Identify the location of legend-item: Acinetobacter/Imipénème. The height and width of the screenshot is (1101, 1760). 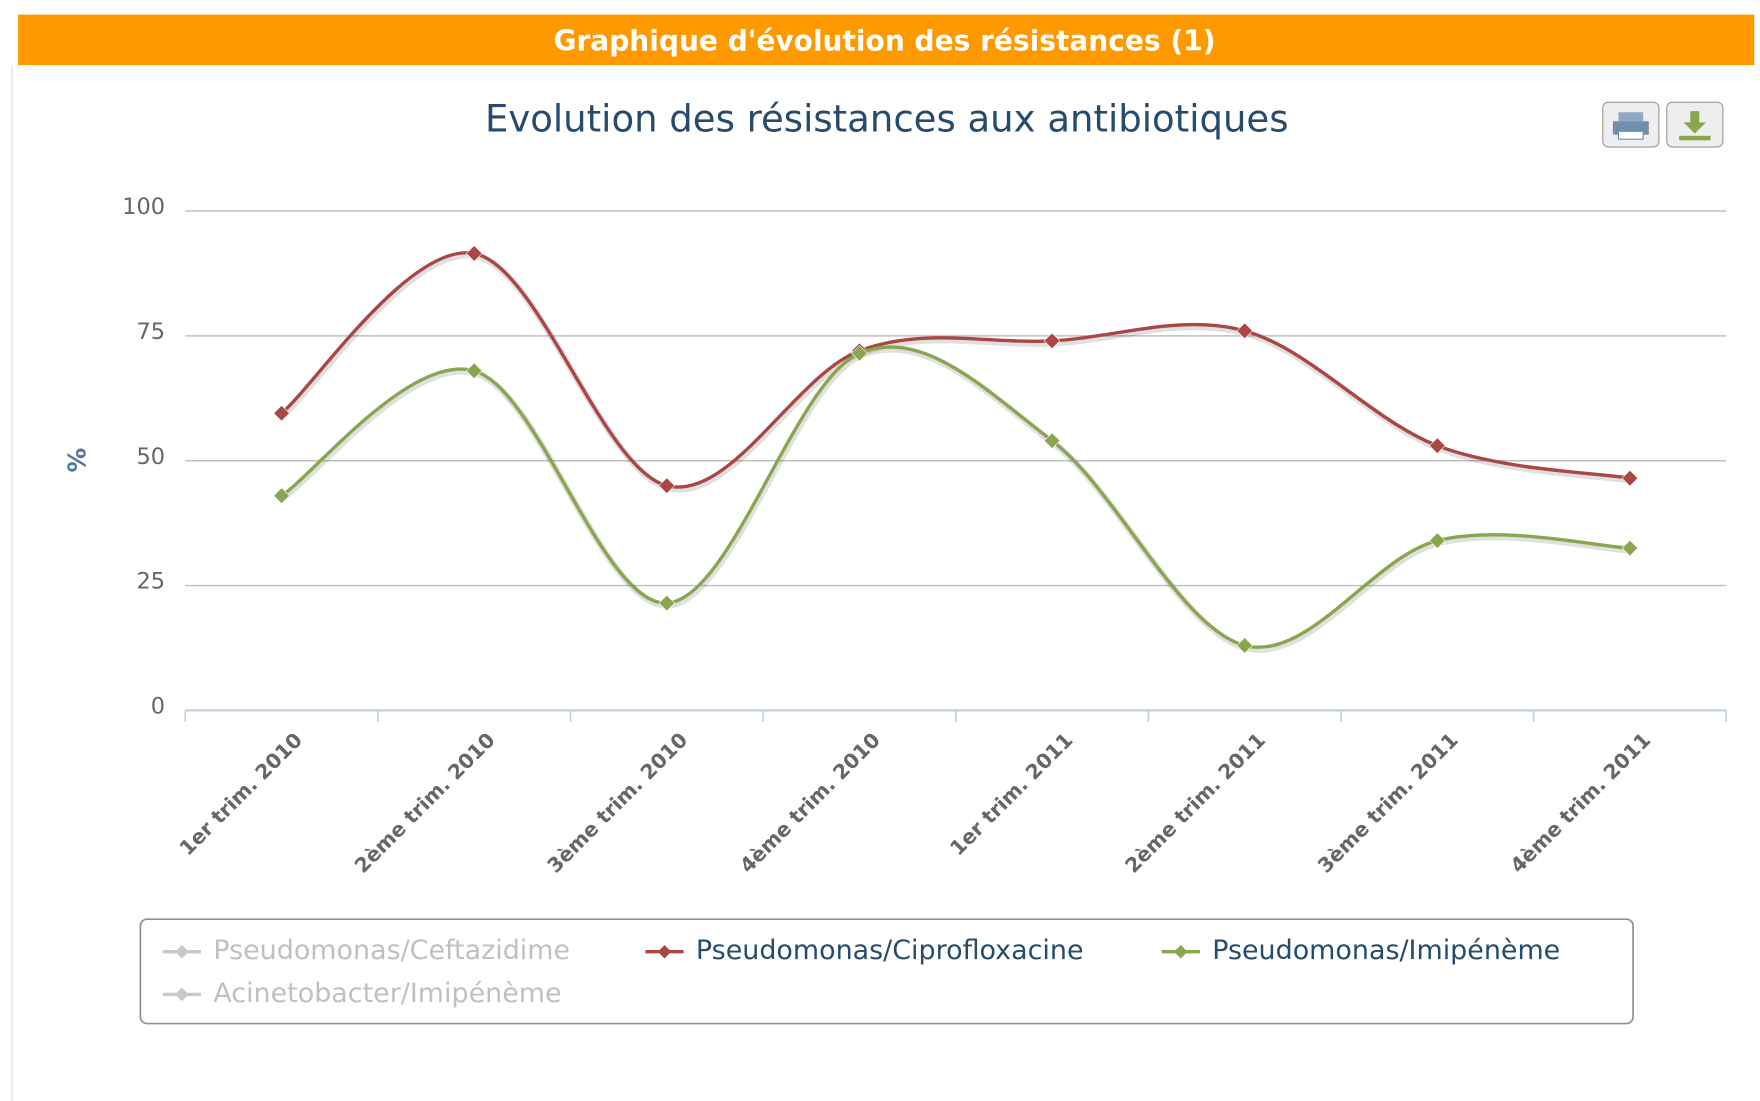
(362, 993).